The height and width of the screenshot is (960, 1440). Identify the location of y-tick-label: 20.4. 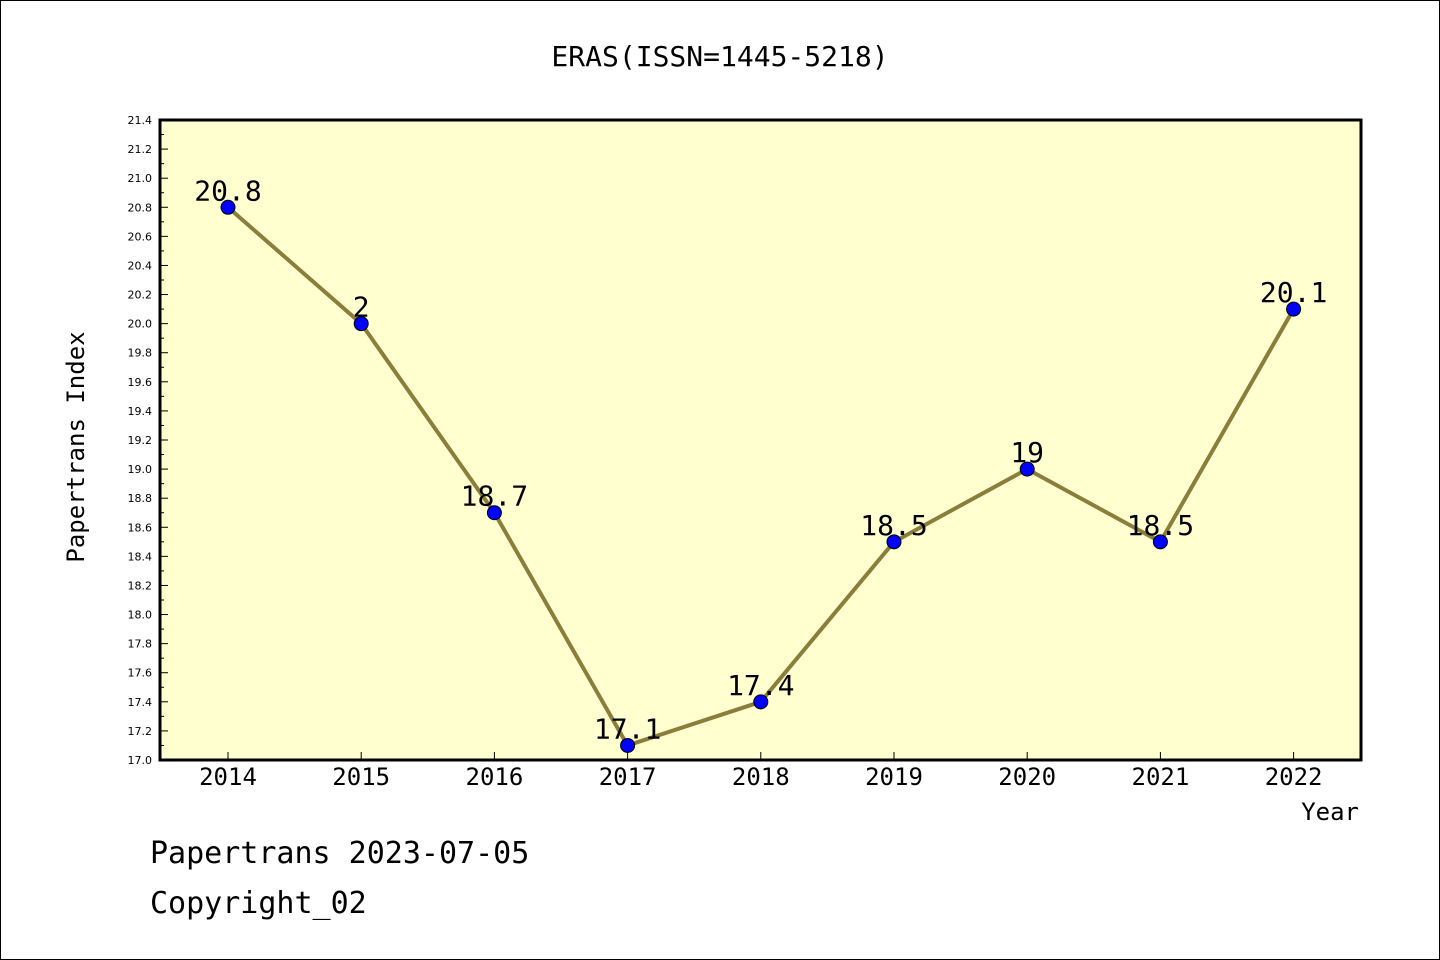
(140, 265).